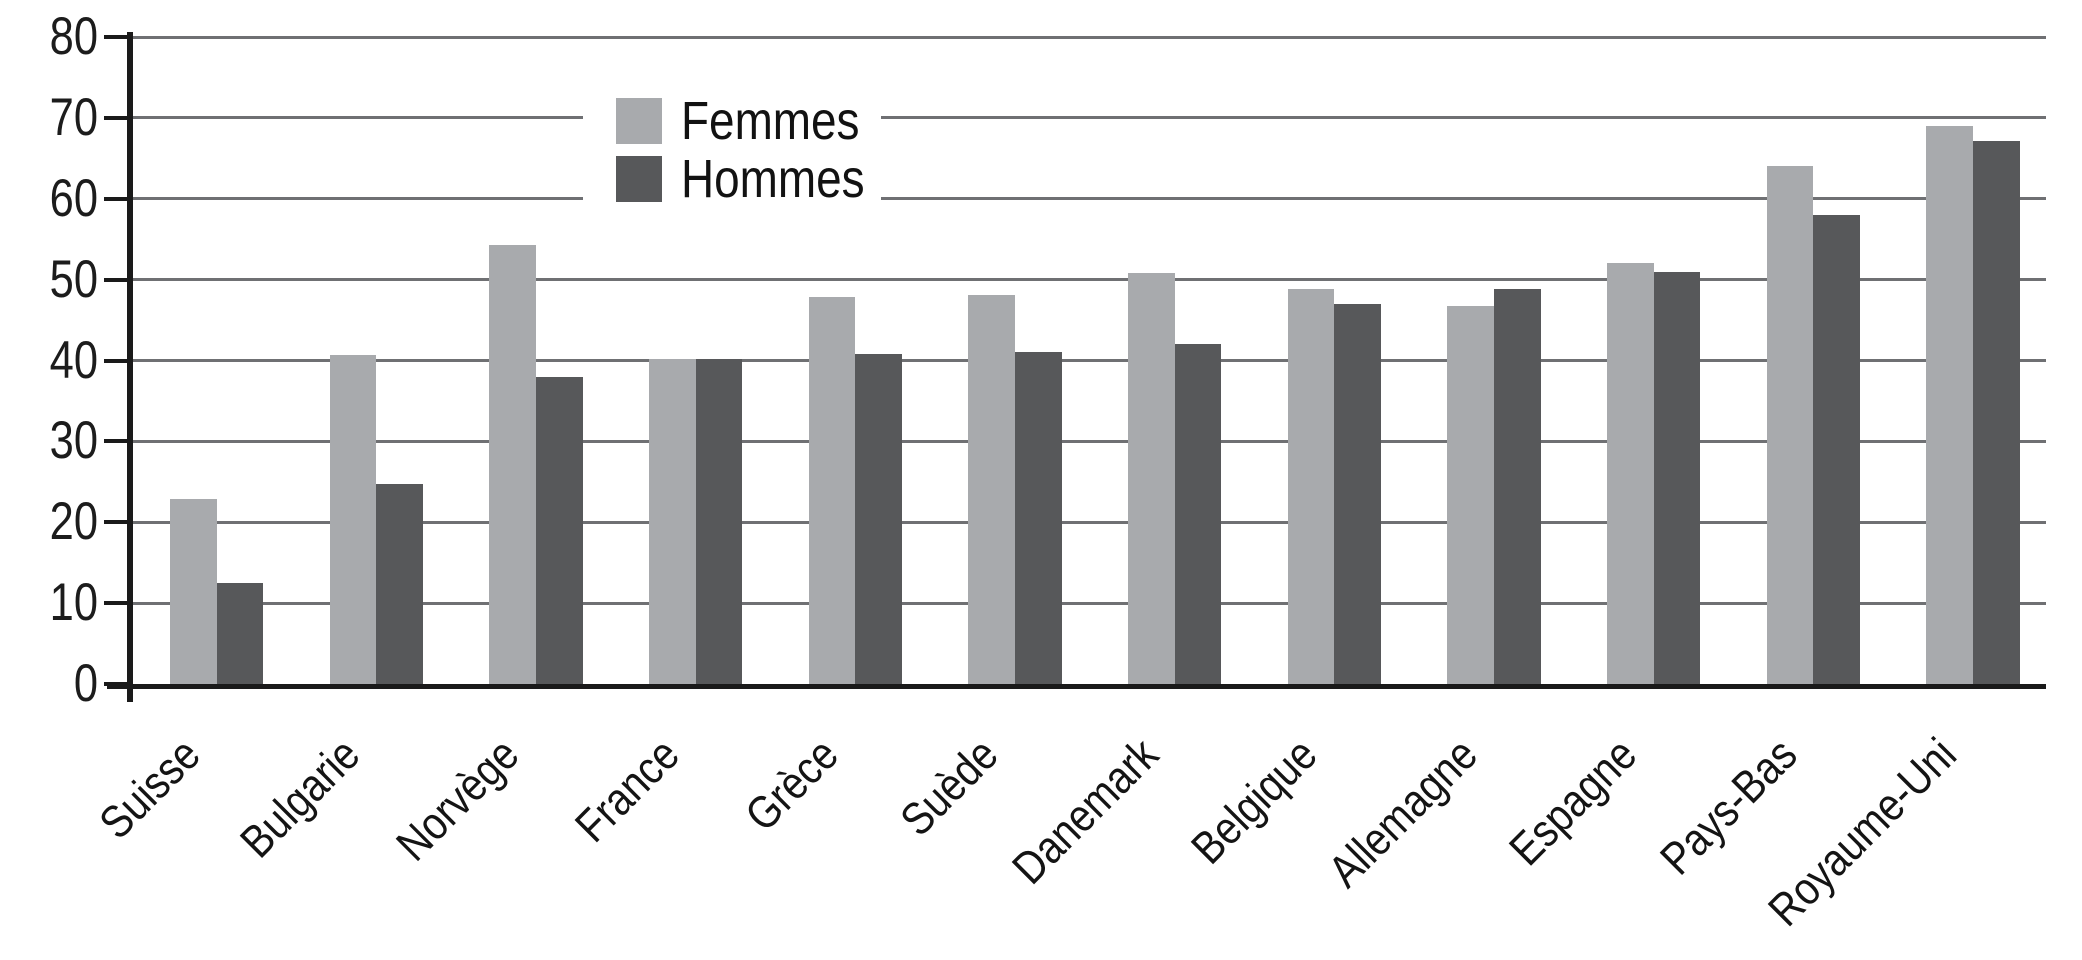  I want to click on bar-femmes-france, so click(672, 521).